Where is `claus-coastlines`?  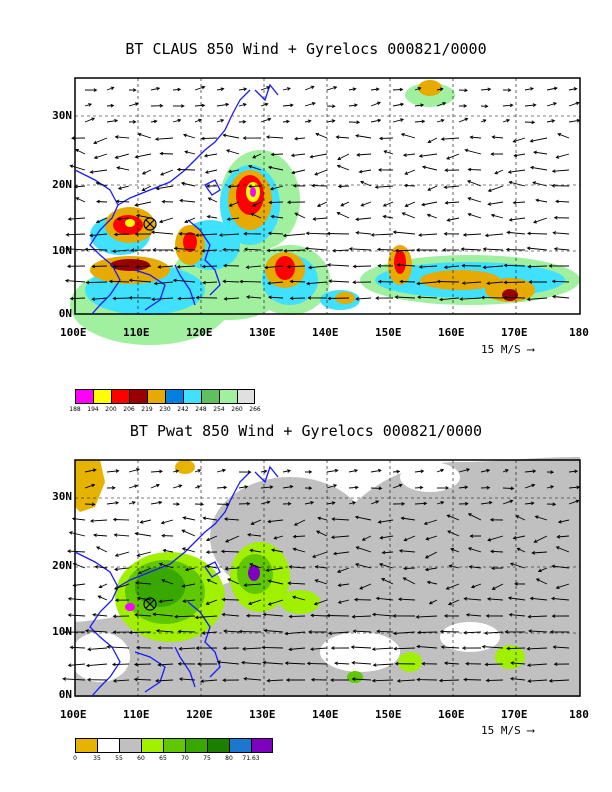 claus-coastlines is located at coordinates (176, 199).